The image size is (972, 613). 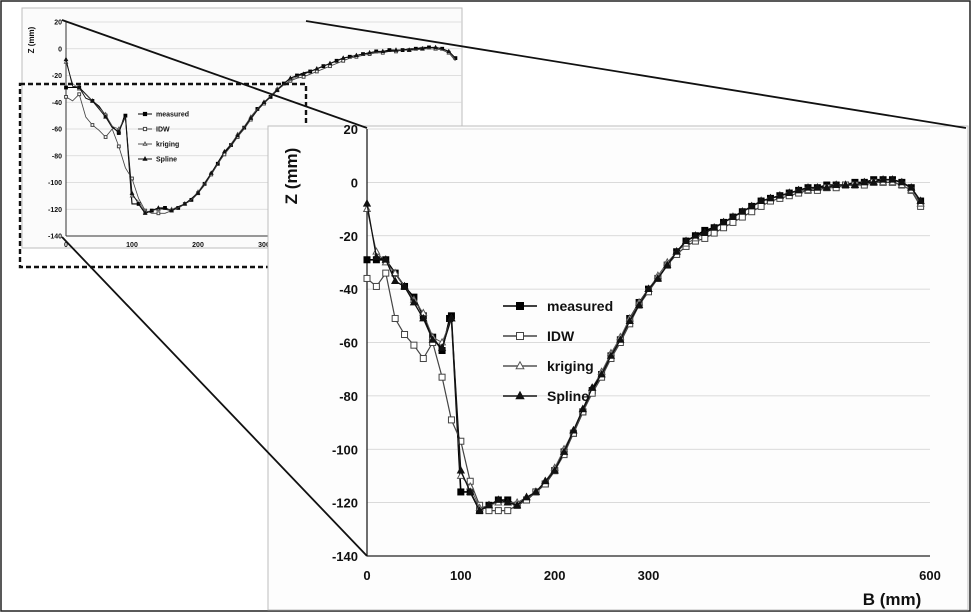 I want to click on zoomed-y-tick-label: -40, so click(x=348, y=289).